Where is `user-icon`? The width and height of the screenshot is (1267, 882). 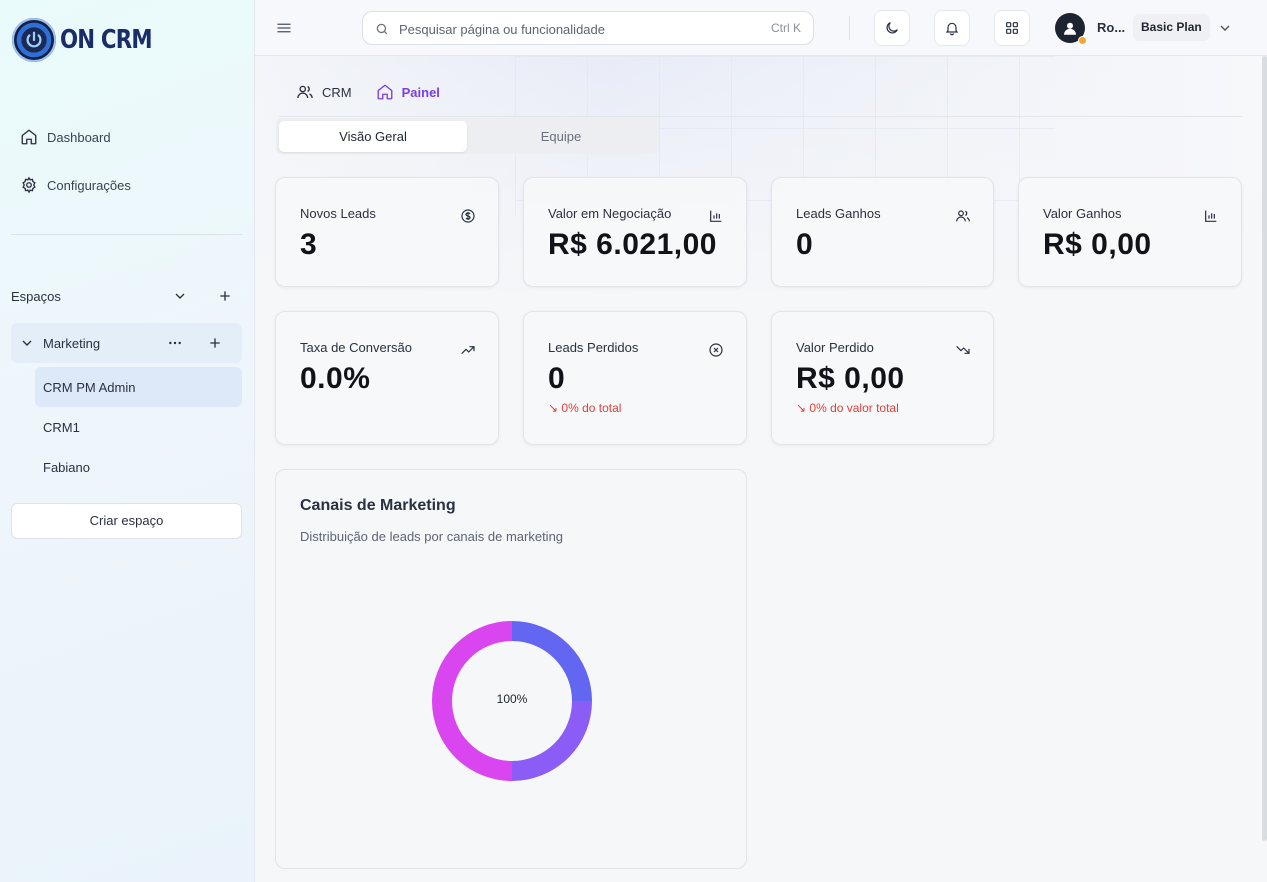
user-icon is located at coordinates (1070, 28).